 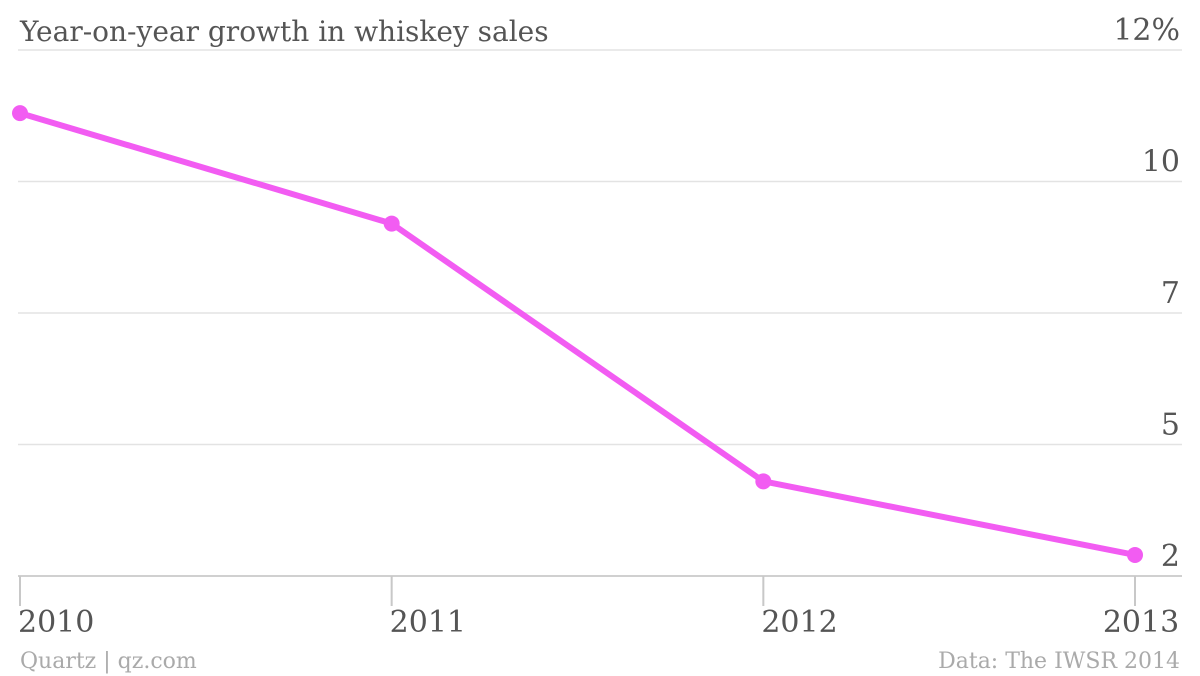 What do you see at coordinates (1170, 425) in the screenshot?
I see `y-tick-label: 5` at bounding box center [1170, 425].